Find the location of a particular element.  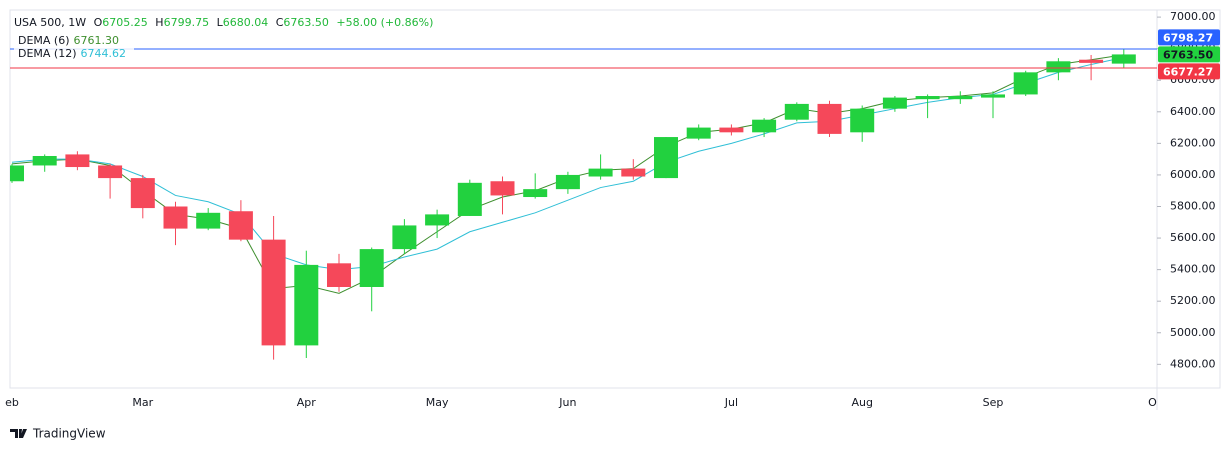

y-tick-label: 5400.00 is located at coordinates (1193, 269).